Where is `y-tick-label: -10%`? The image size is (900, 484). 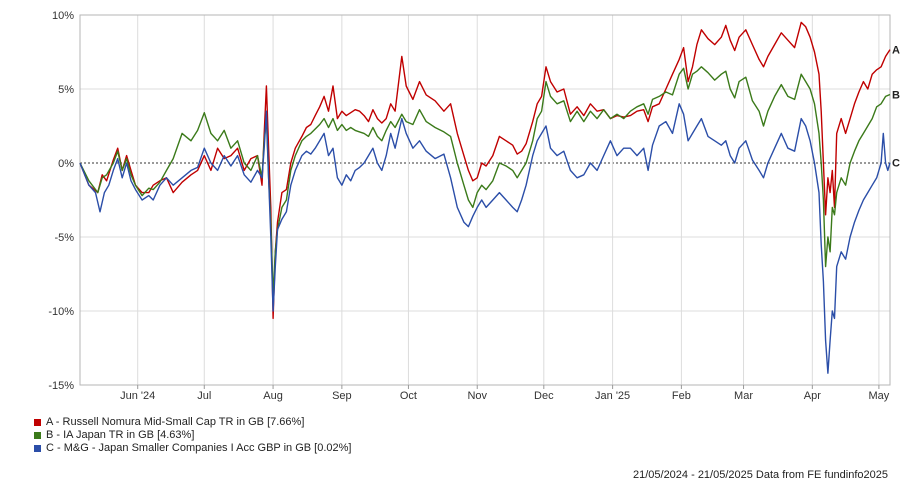
y-tick-label: -10% is located at coordinates (61, 312).